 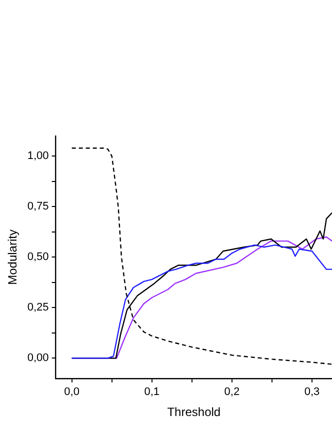 What do you see at coordinates (232, 392) in the screenshot?
I see `x-tick-label: 0,2` at bounding box center [232, 392].